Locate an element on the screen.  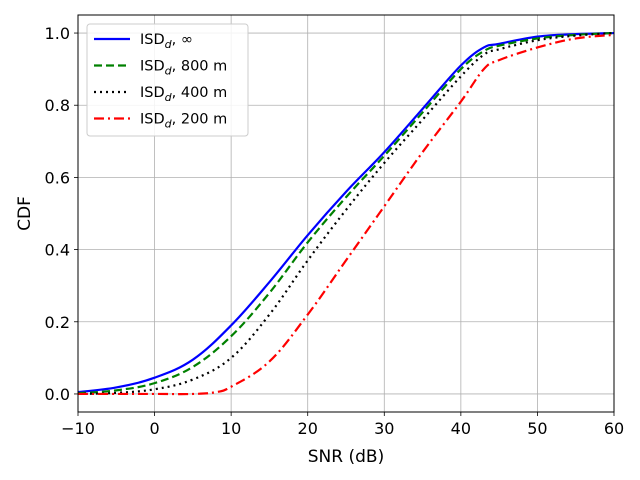
x-tick-label: 0 is located at coordinates (154, 428).